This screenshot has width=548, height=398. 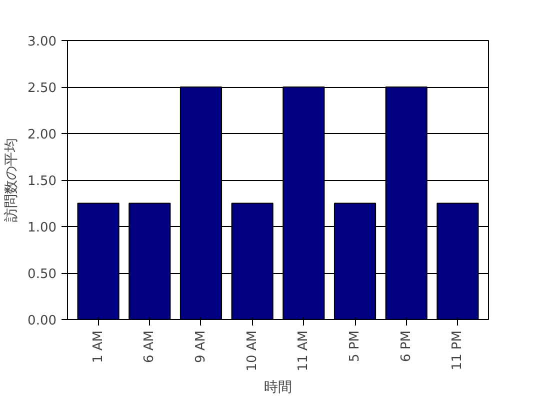 What do you see at coordinates (200, 347) in the screenshot?
I see `x-tick-label: 9 AM` at bounding box center [200, 347].